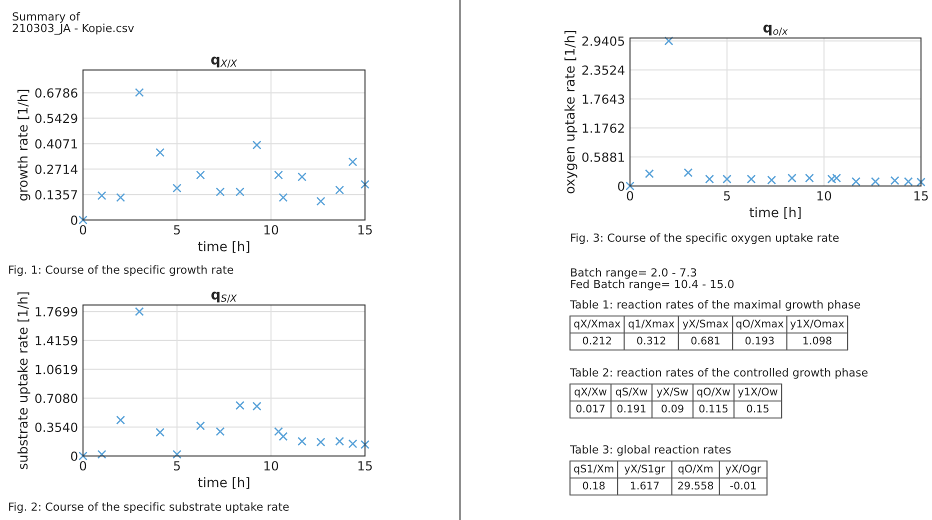  Describe the element at coordinates (817, 340) in the screenshot. I see `data-label: 1.098` at that location.